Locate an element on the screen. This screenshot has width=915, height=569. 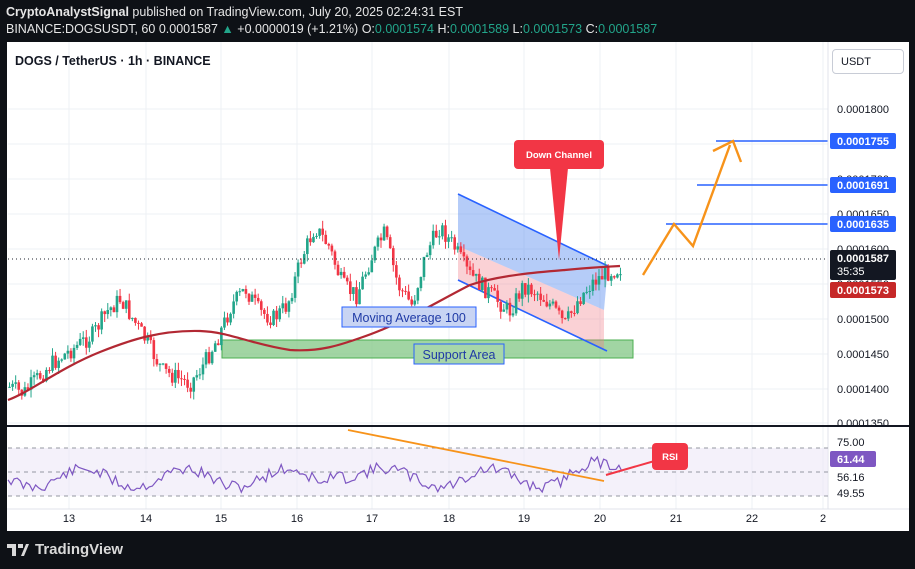
ma-label: Moving Average 100 is located at coordinates (409, 318).